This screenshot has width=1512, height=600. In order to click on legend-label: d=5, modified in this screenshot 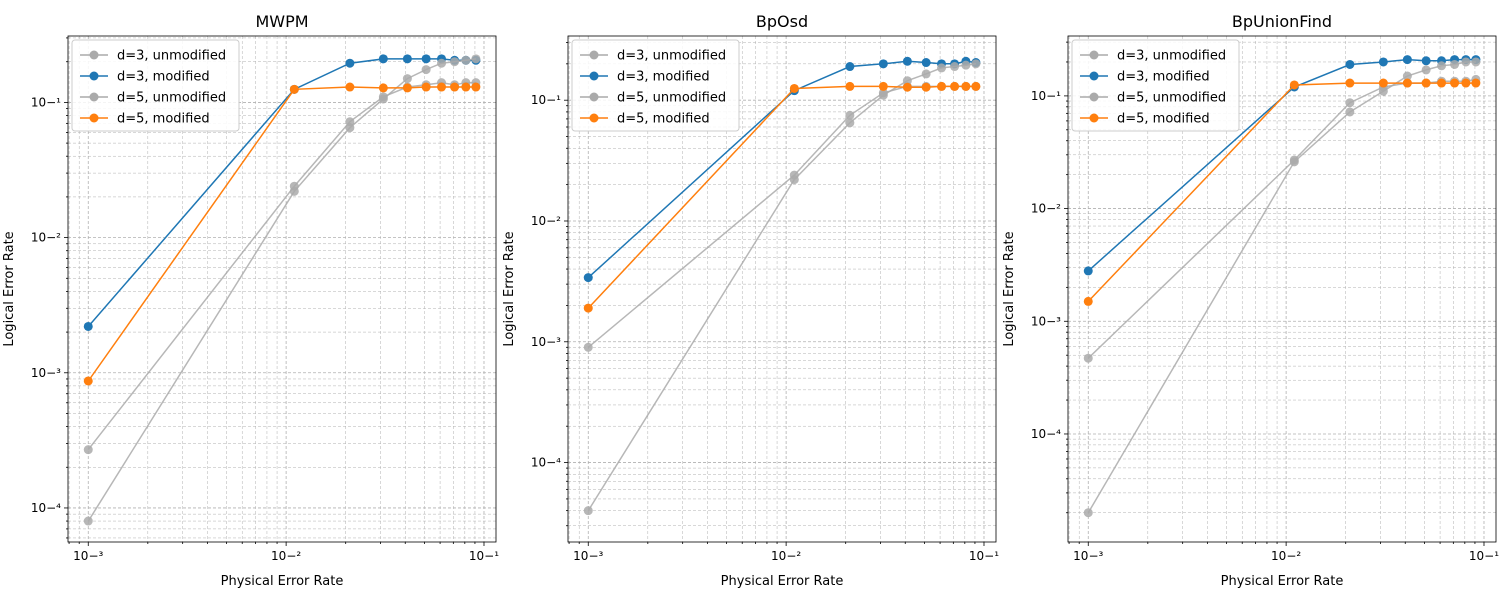, I will do `click(1163, 119)`.